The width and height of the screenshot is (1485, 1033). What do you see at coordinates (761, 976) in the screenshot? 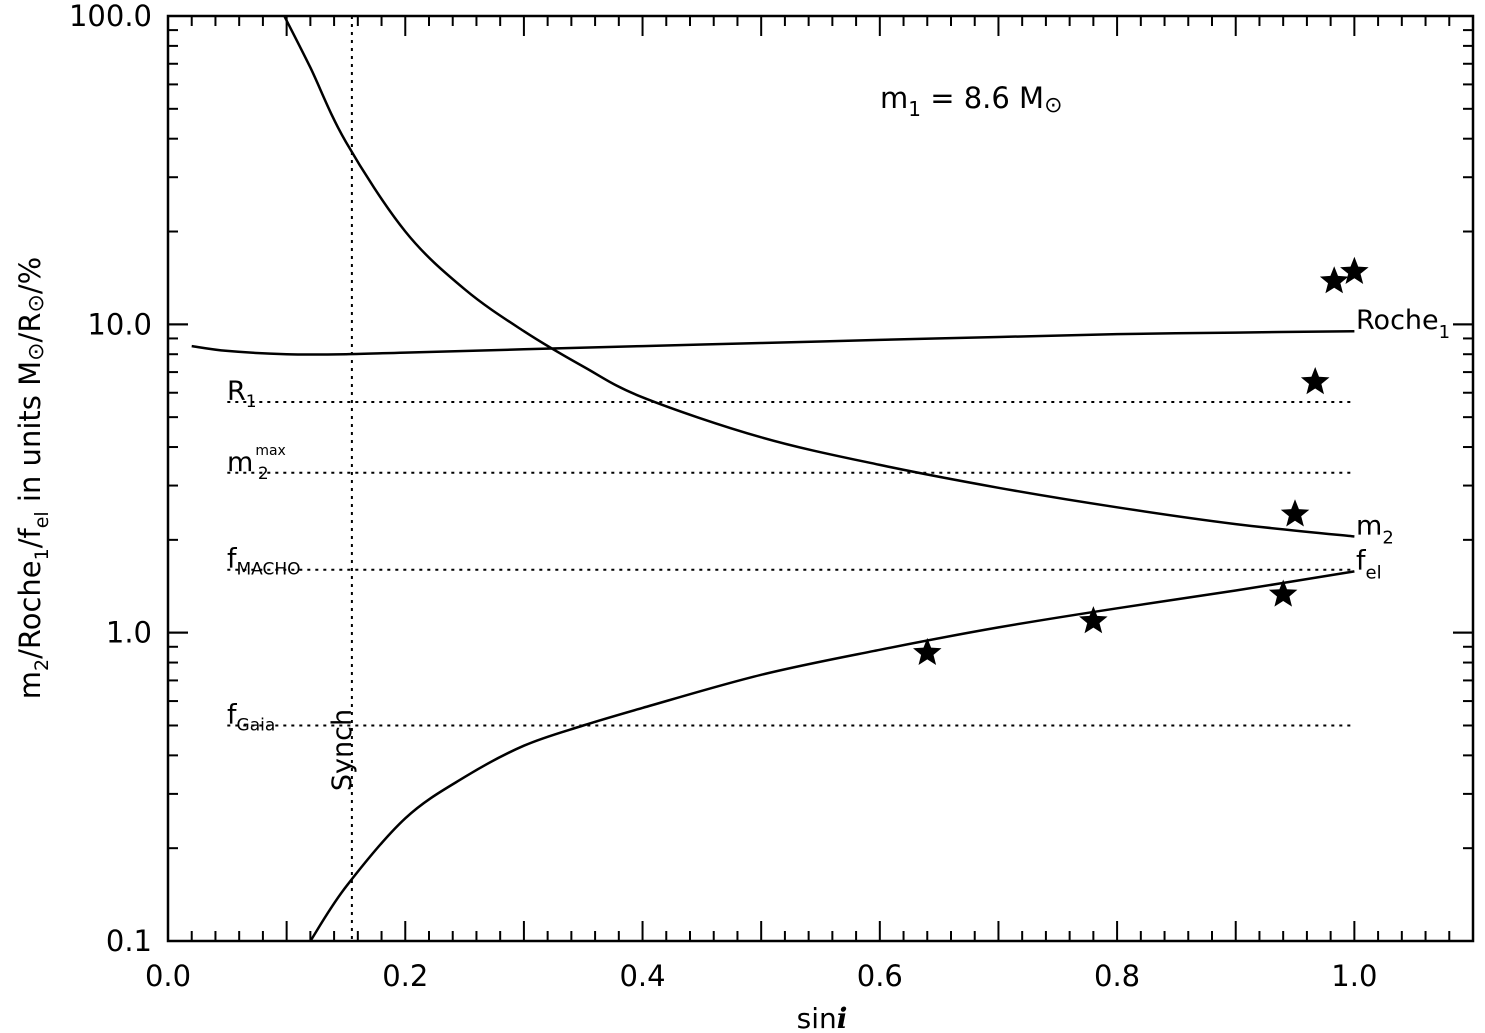
I see `x-tick-labels: 0.0 0.2 0.4 0.6 0.8 1.0` at bounding box center [761, 976].